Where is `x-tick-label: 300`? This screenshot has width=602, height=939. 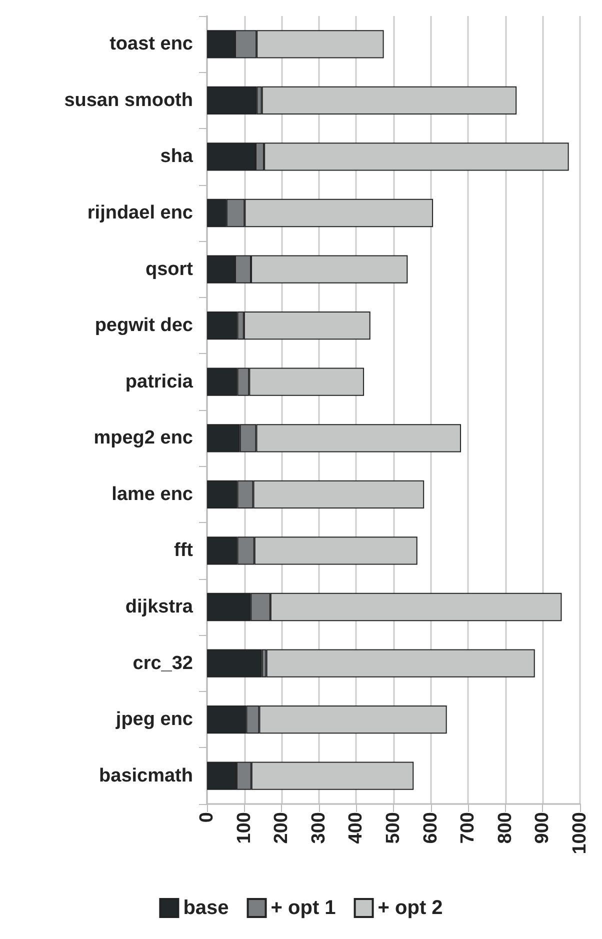
x-tick-label: 300 is located at coordinates (319, 828).